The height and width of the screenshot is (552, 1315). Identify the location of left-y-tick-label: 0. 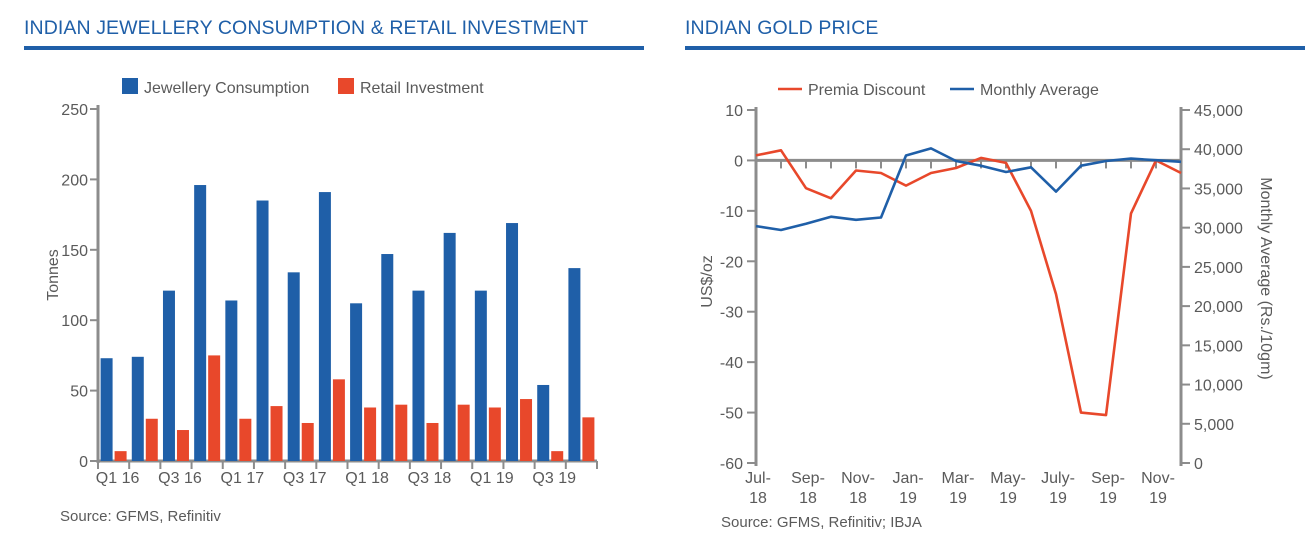
(738, 161).